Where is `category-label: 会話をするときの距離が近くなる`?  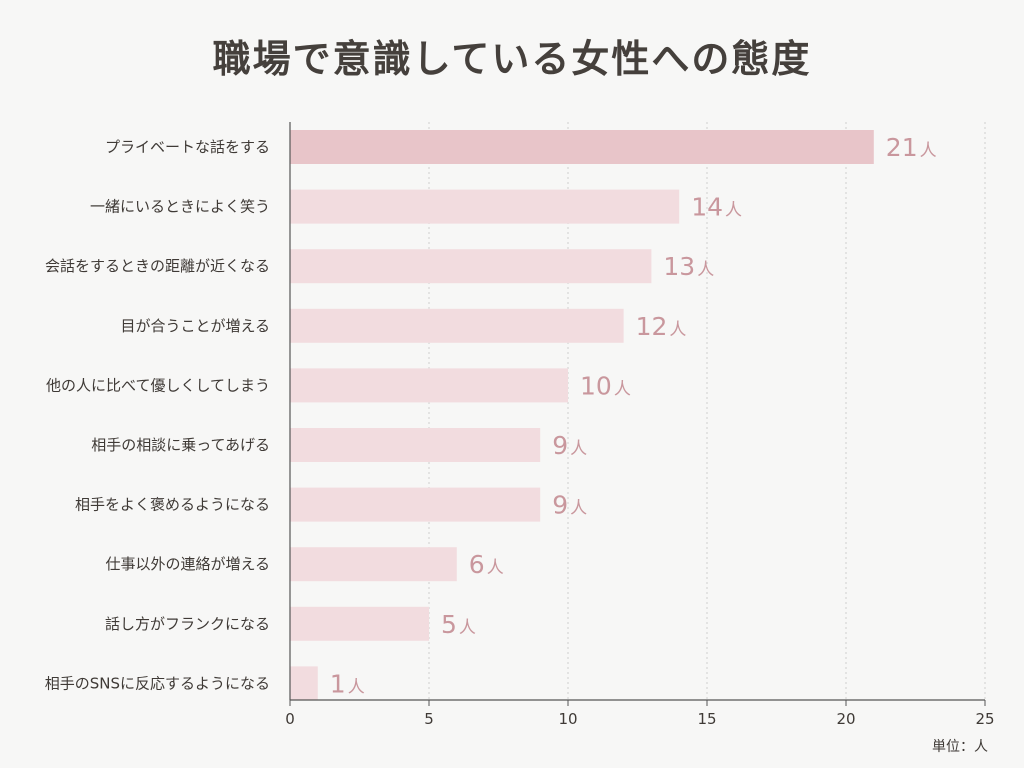 category-label: 会話をするときの距離が近くなる is located at coordinates (157, 266).